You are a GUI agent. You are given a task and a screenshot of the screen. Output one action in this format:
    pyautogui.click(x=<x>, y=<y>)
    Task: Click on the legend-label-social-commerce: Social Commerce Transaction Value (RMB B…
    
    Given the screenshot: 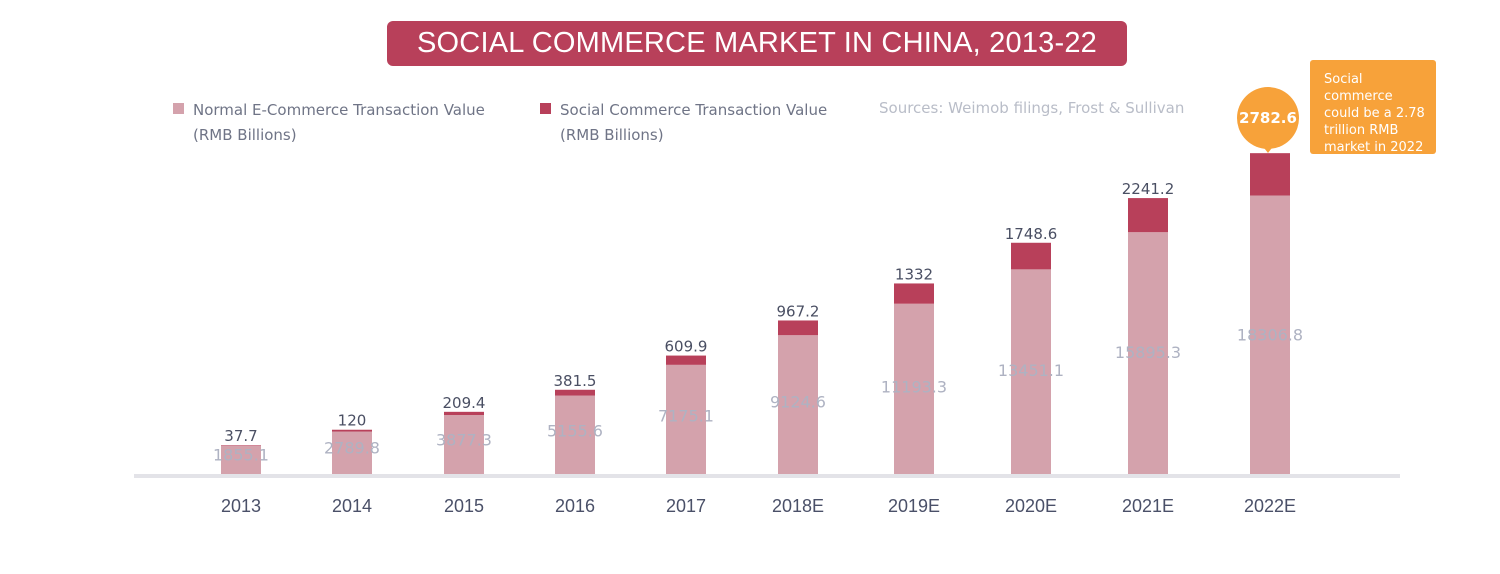 What is the action you would take?
    pyautogui.click(x=725, y=123)
    